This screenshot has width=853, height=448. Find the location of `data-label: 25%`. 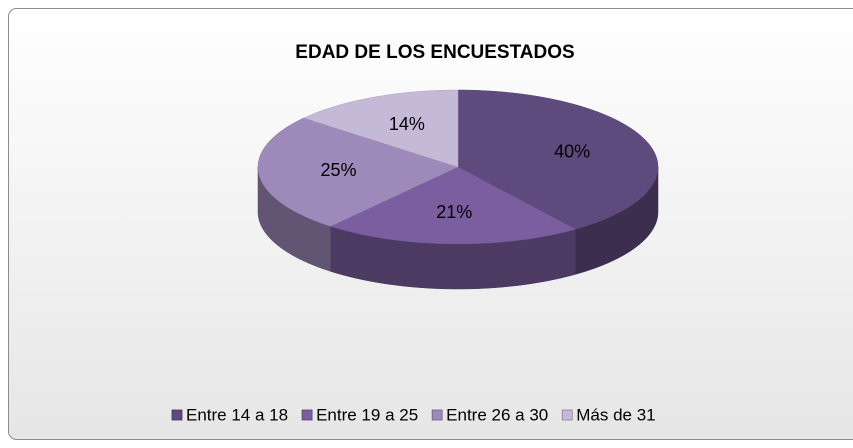

data-label: 25% is located at coordinates (339, 170).